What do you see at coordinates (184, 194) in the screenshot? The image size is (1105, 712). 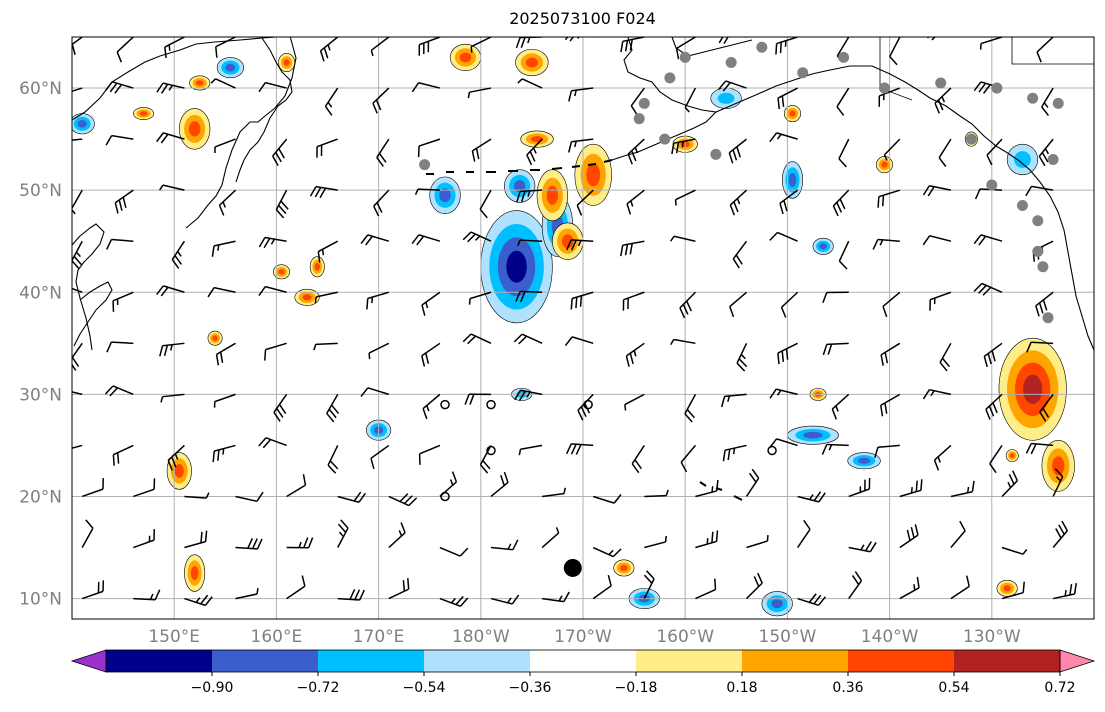 I see `coastline-asia` at bounding box center [184, 194].